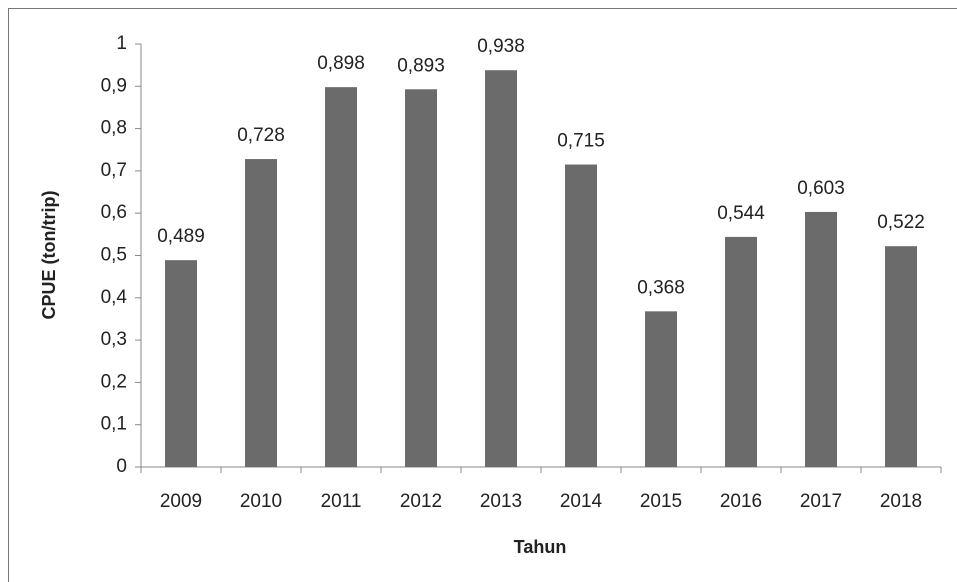 The height and width of the screenshot is (582, 957). Describe the element at coordinates (501, 46) in the screenshot. I see `data-label: 0,938` at that location.